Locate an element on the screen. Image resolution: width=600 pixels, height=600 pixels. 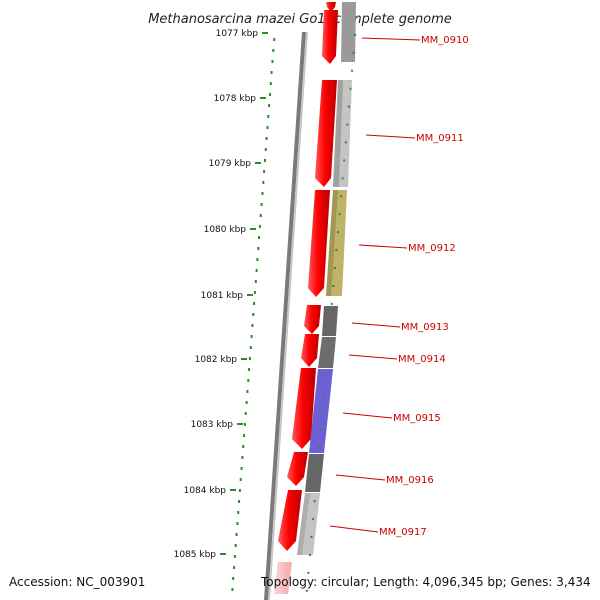
kbp-tick-label: 1077 kbp is located at coordinates (237, 34).